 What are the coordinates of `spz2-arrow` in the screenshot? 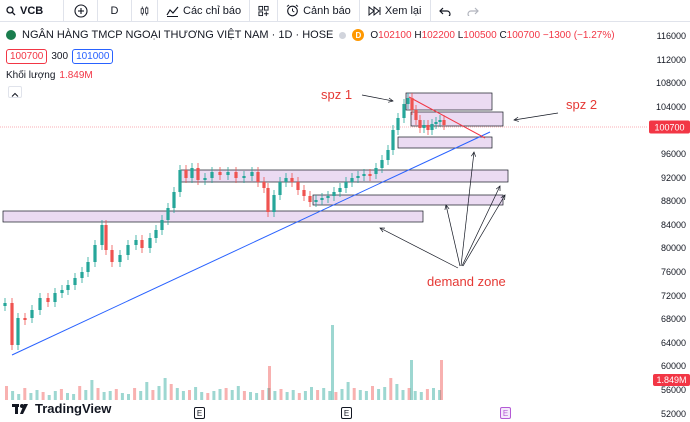 It's located at (536, 116).